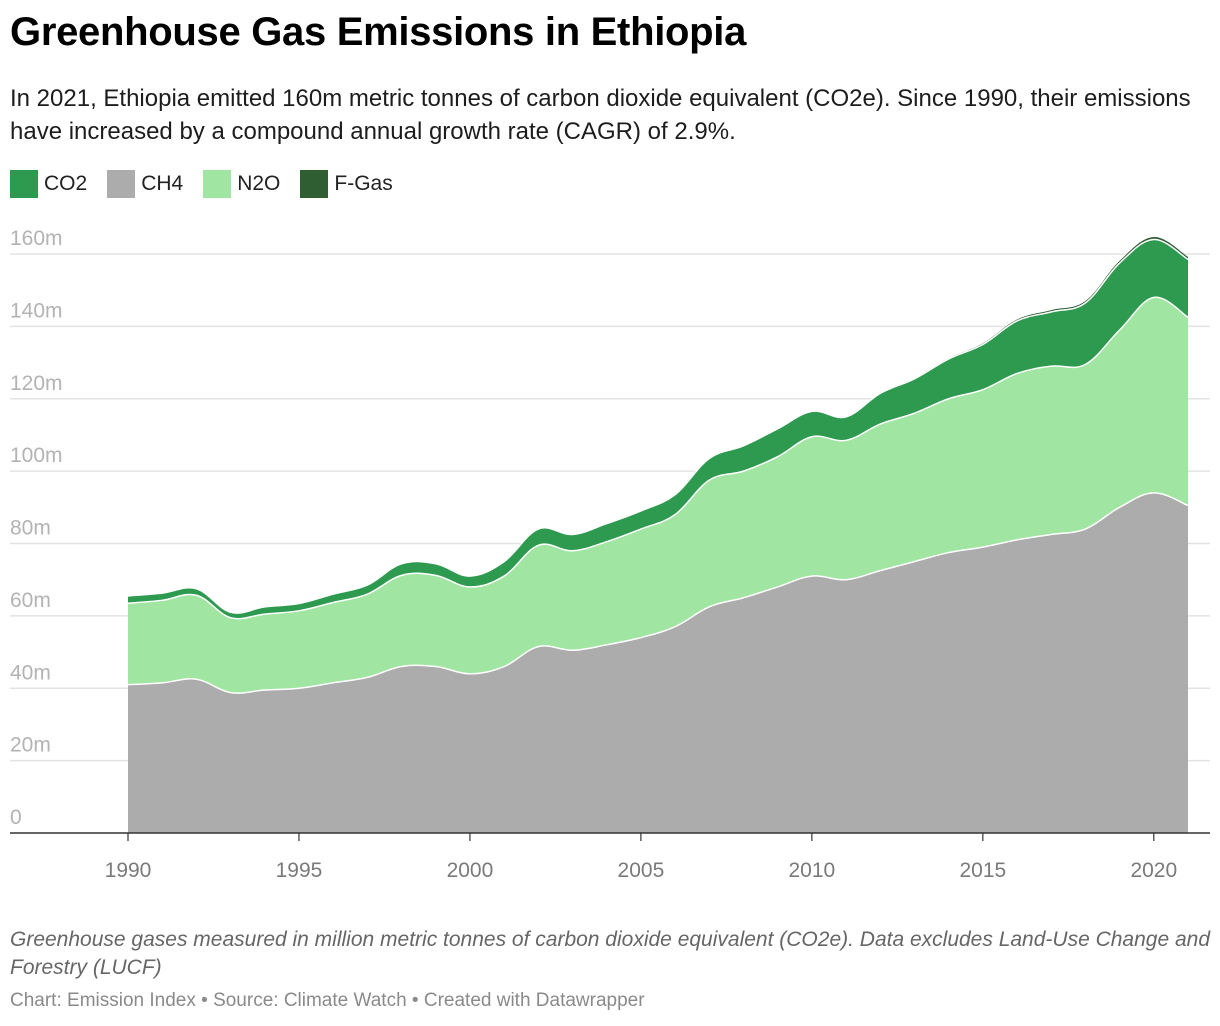 The width and height of the screenshot is (1220, 1026). I want to click on x-tick-label: 2005, so click(641, 870).